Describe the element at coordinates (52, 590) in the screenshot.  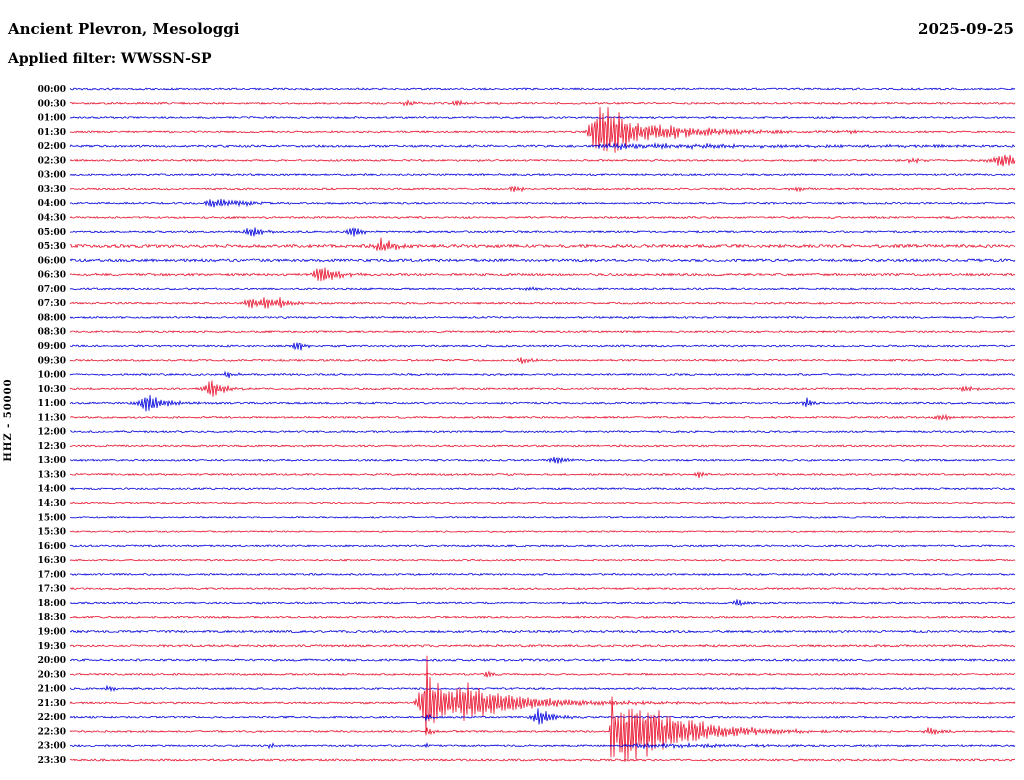
I see `row-time-label: 17:30` at that location.